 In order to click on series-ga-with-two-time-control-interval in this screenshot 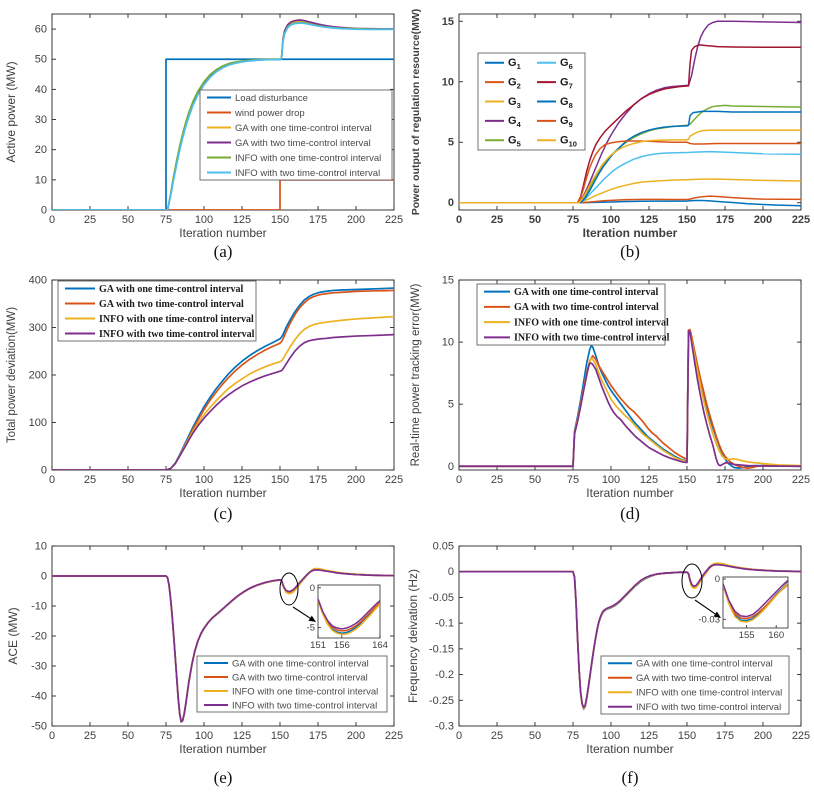, I will do `click(630, 398)`.